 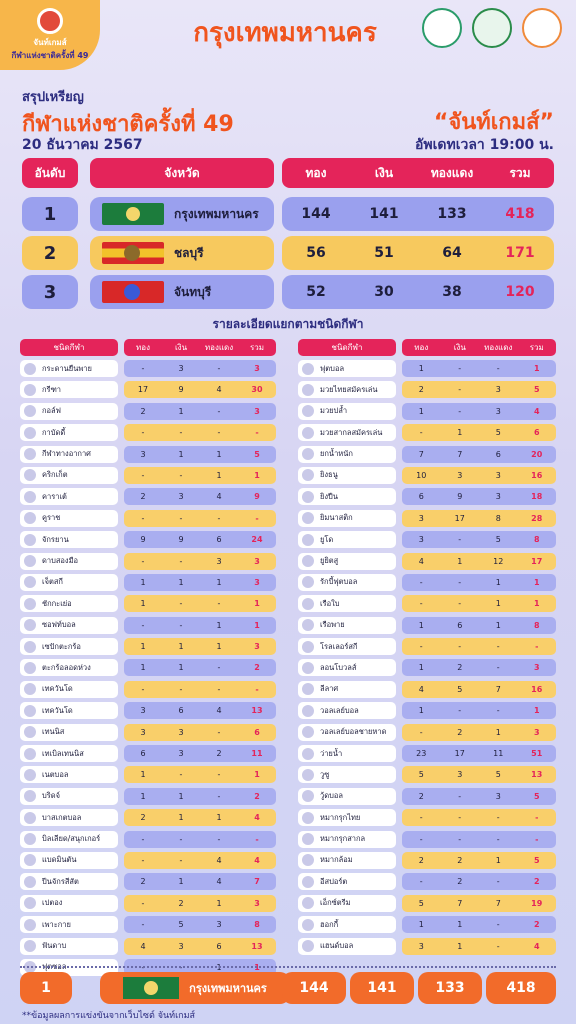 I want to click on badge-line1: จันท์เกมส์, so click(x=50, y=42).